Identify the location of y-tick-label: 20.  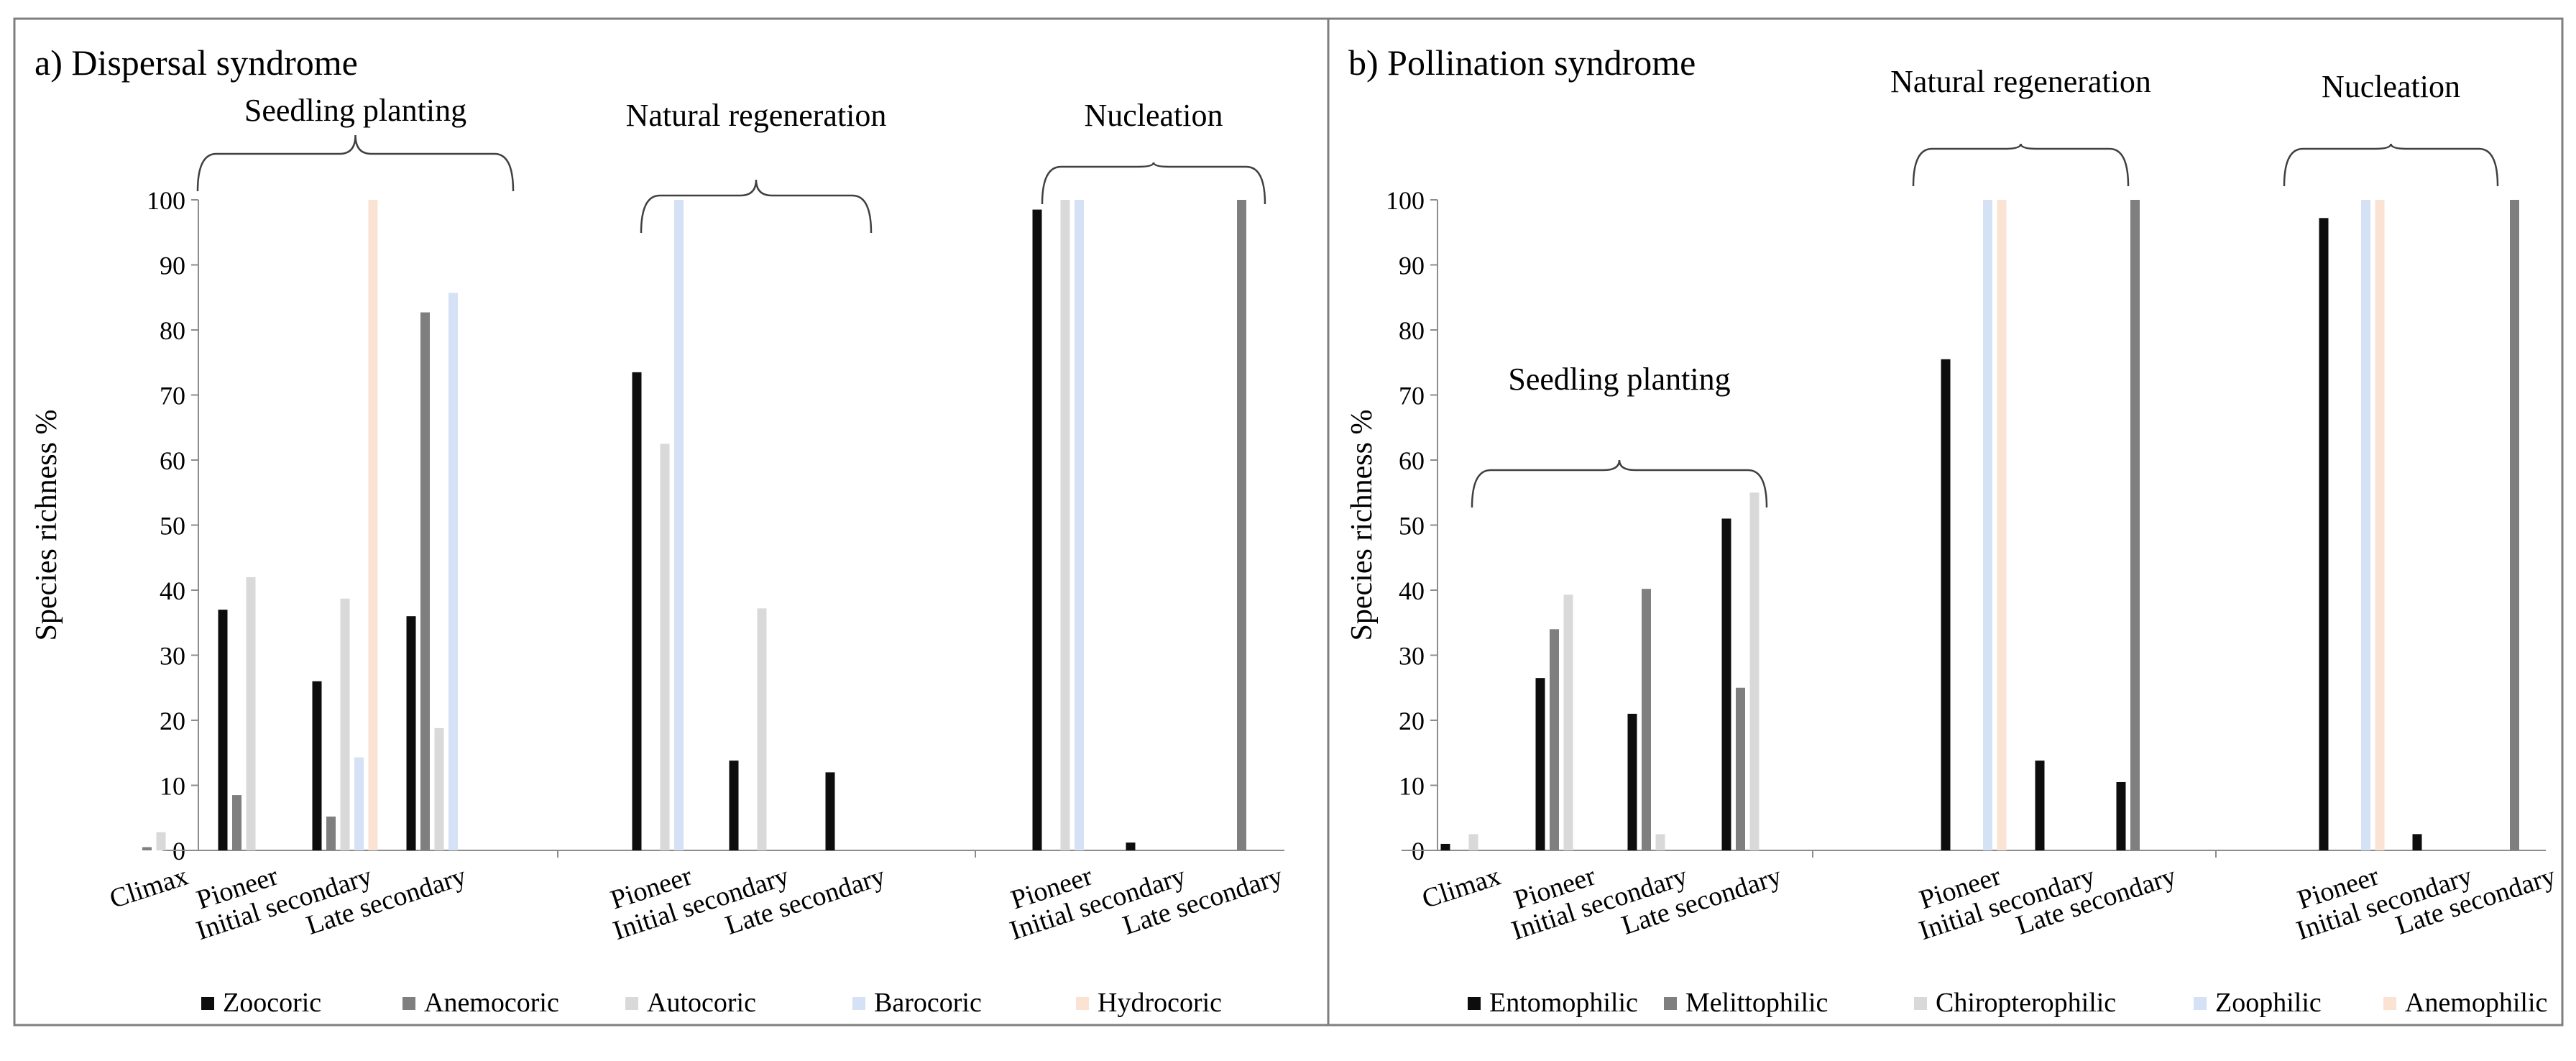
(172, 721).